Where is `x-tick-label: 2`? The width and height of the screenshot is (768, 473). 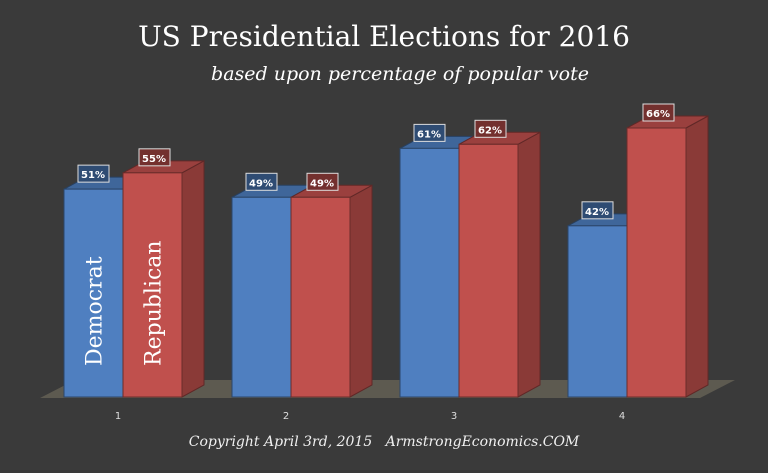
x-tick-label: 2 is located at coordinates (286, 416).